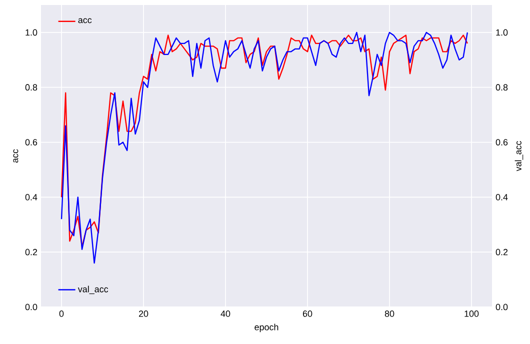 This screenshot has width=530, height=344. I want to click on y2-tick-label: 1.0, so click(502, 32).